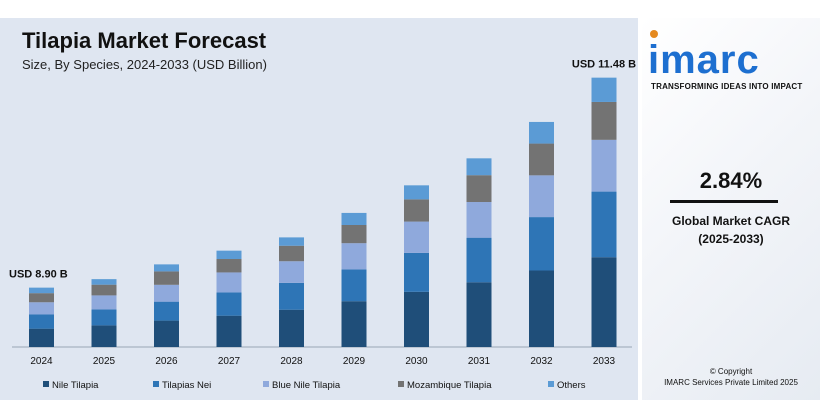  I want to click on x-tick-label: 2025, so click(104, 361).